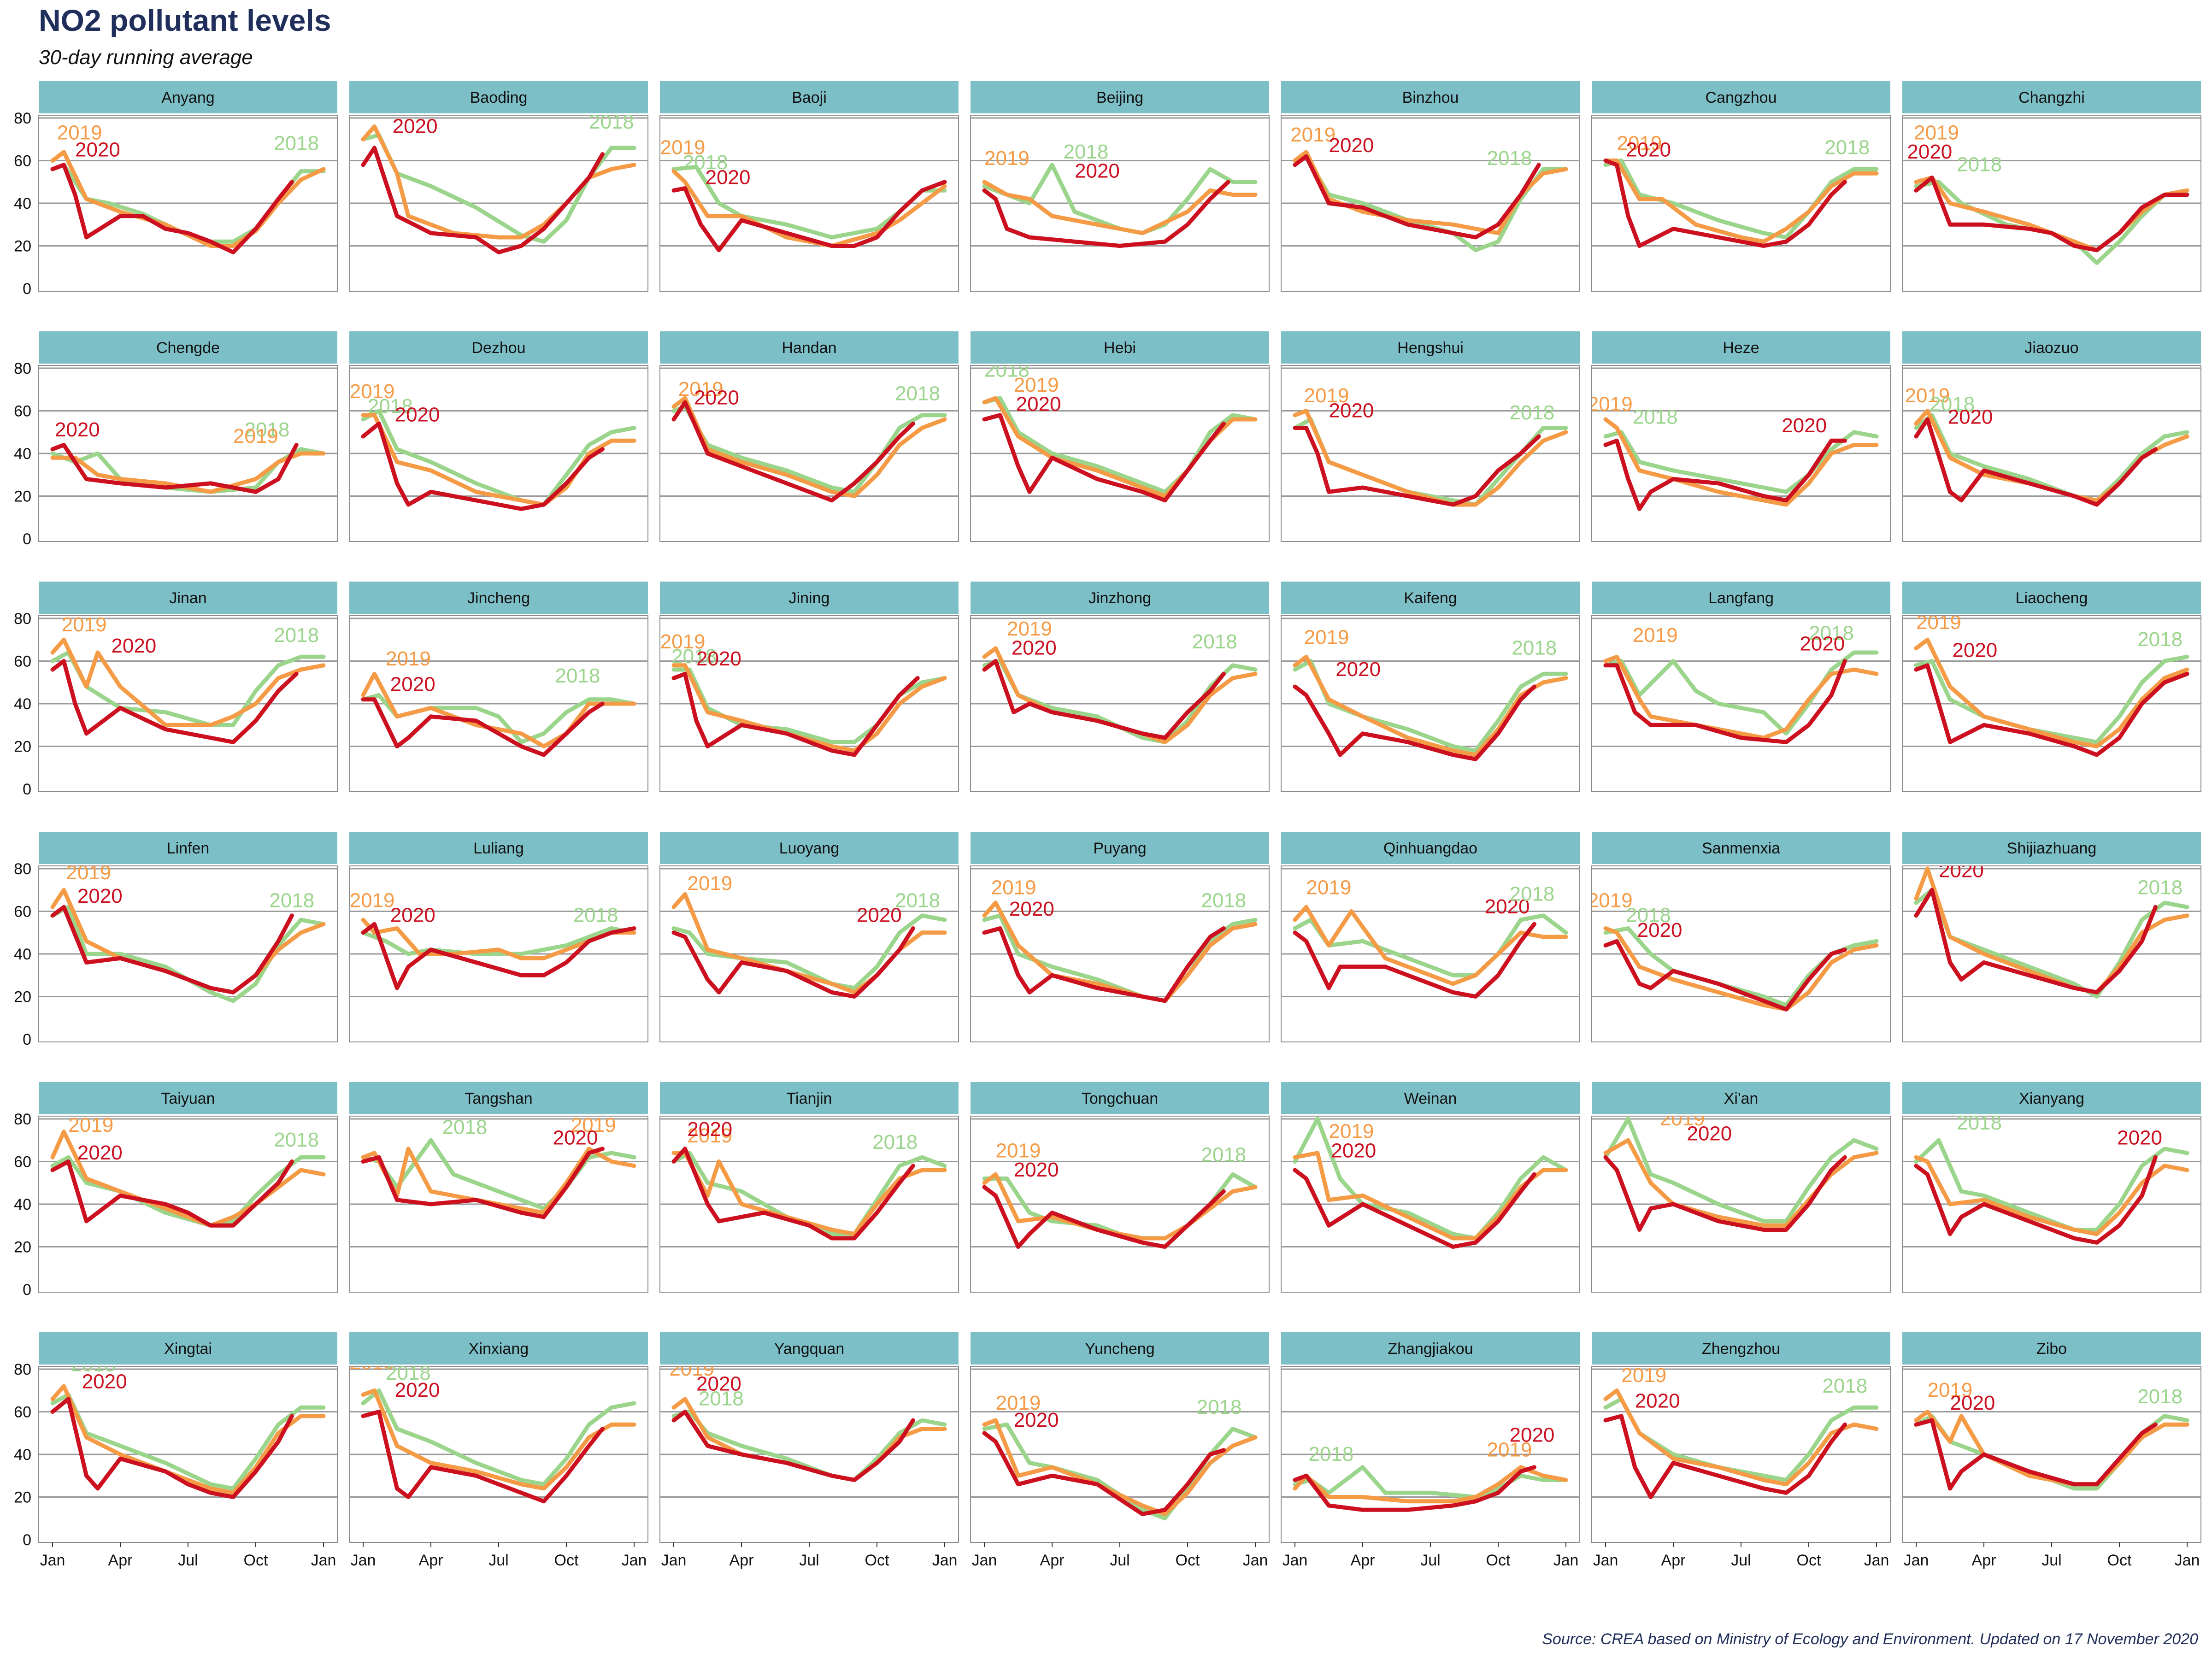  Describe the element at coordinates (2051, 1098) in the screenshot. I see `panel-title: Xianyang` at that location.